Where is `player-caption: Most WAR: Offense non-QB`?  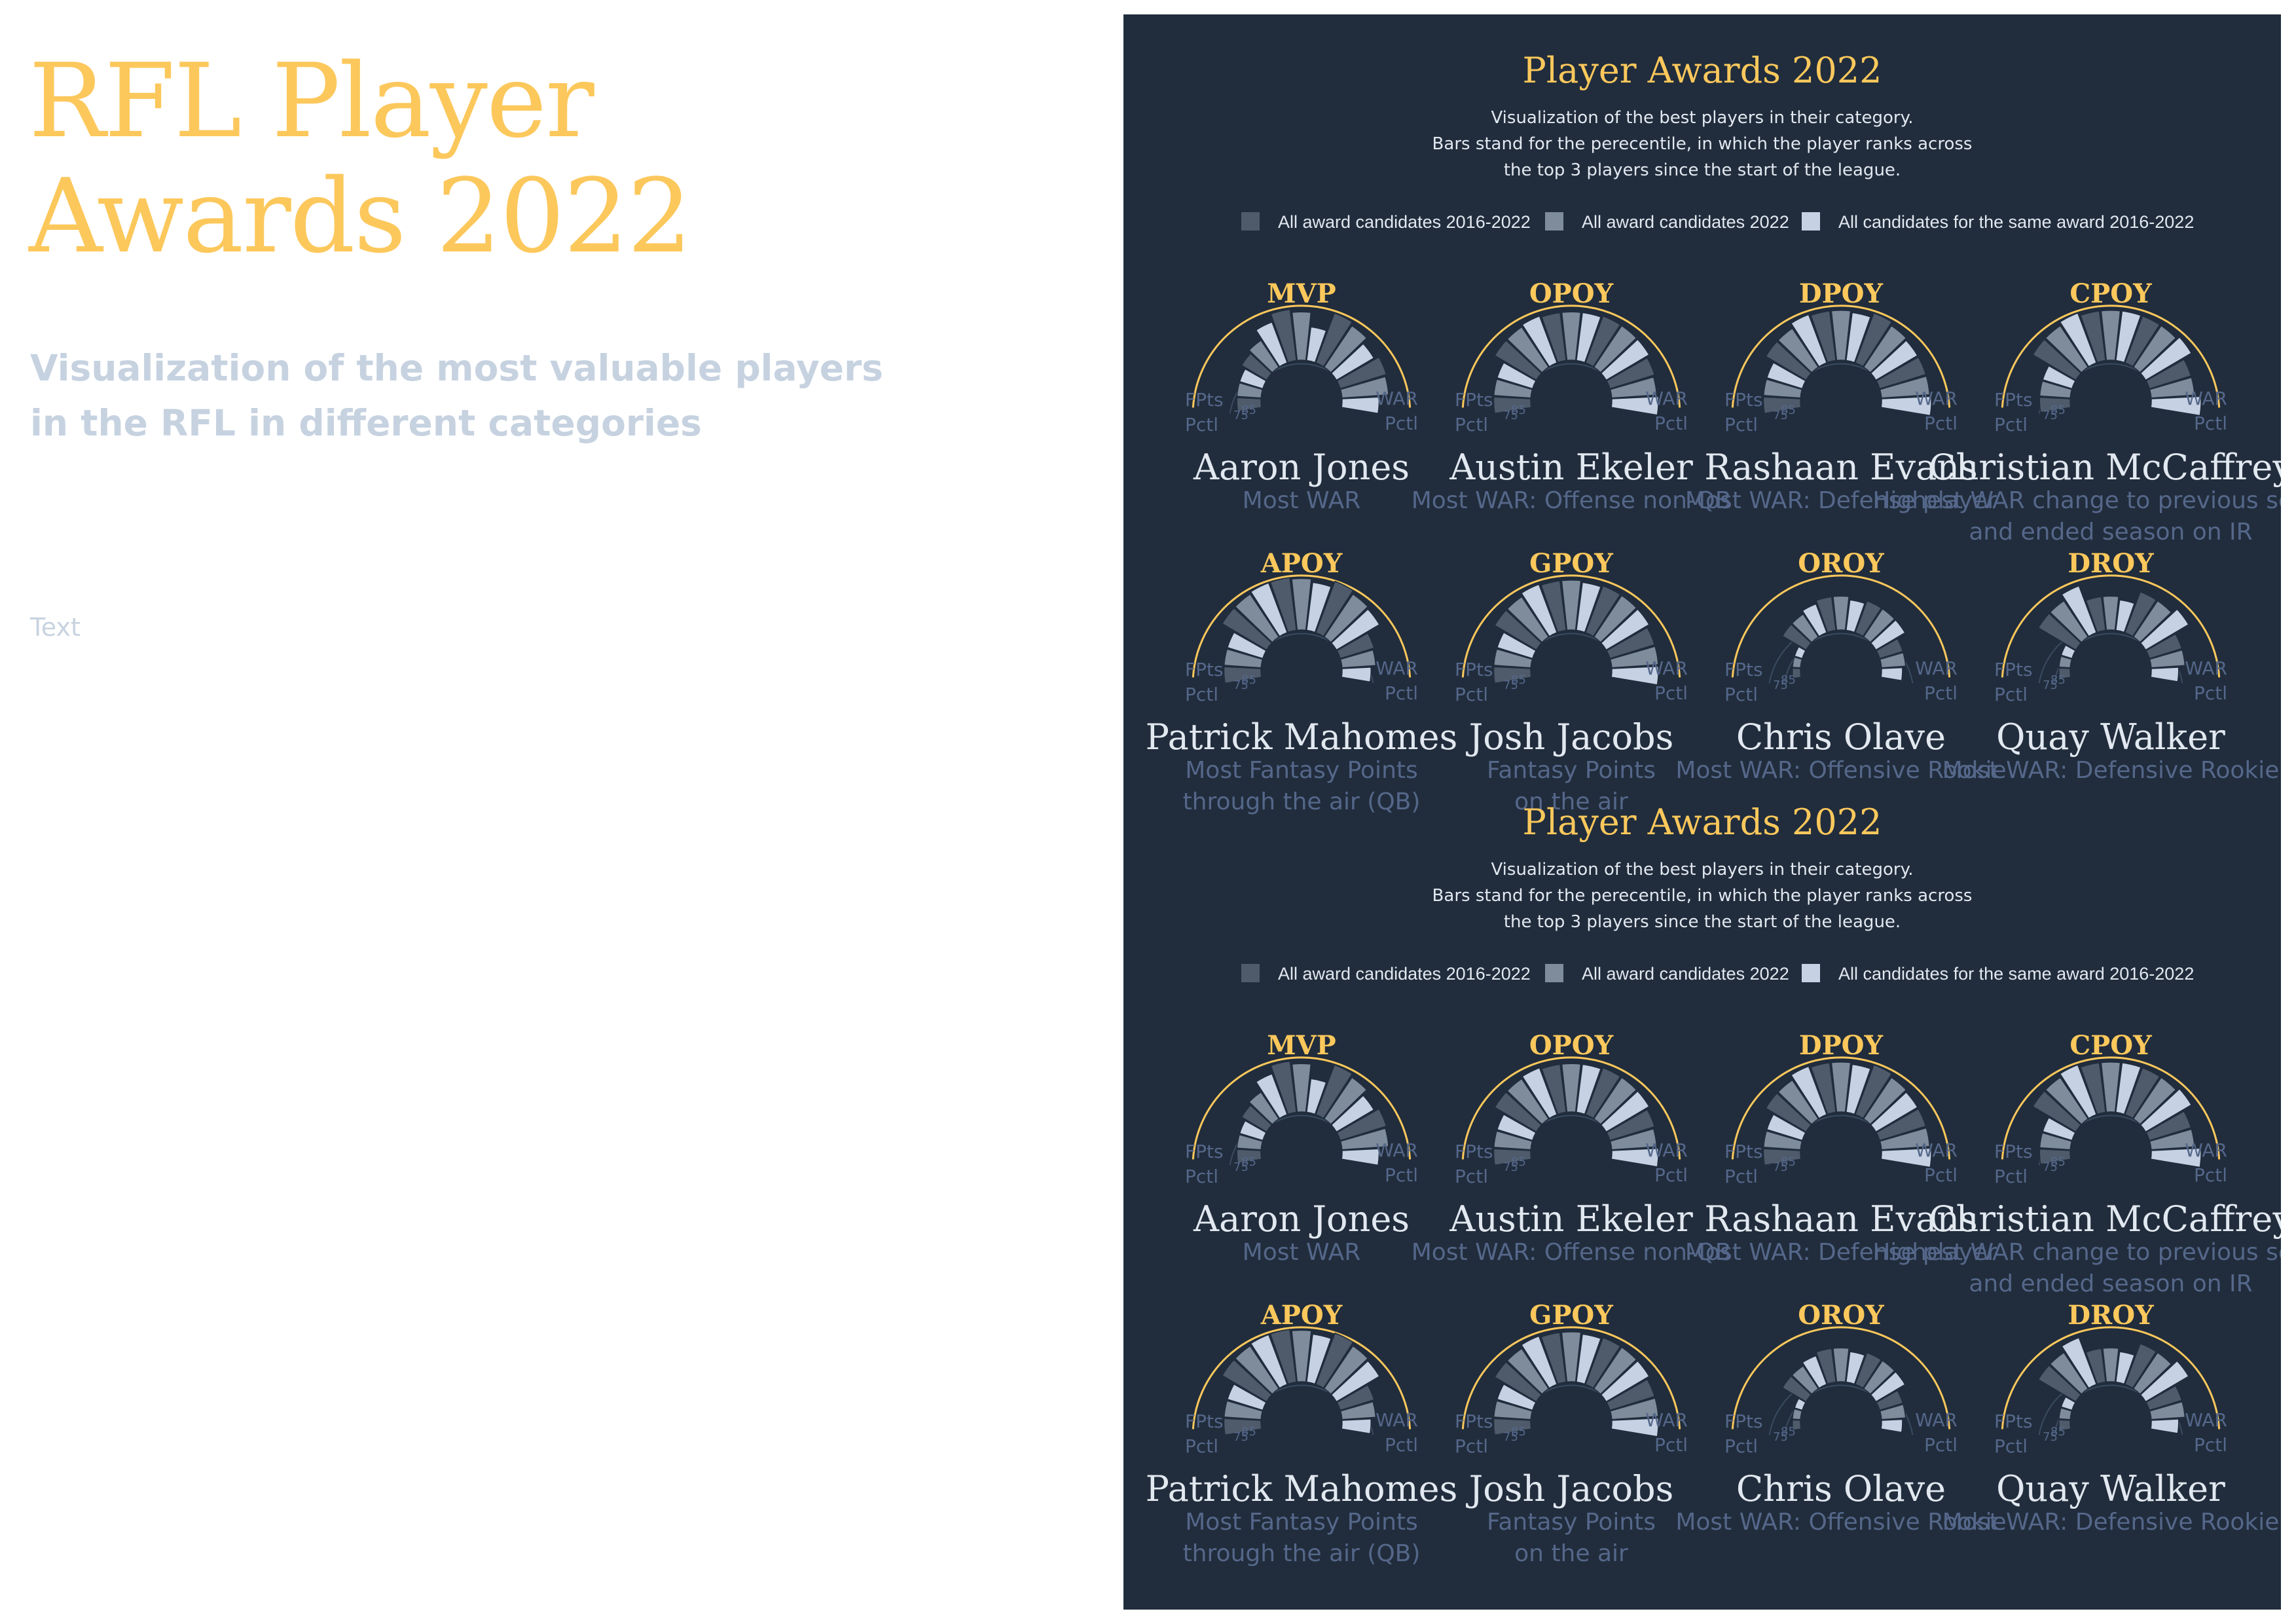 player-caption: Most WAR: Offense non-QB is located at coordinates (1572, 500).